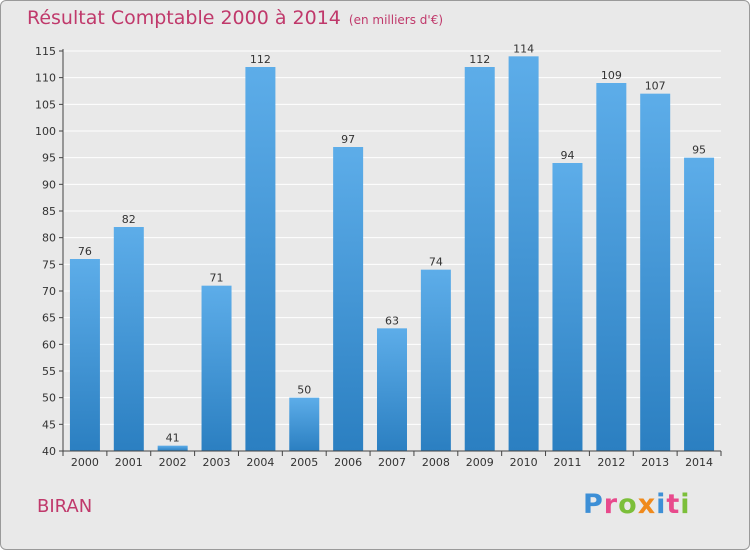 Image resolution: width=750 pixels, height=550 pixels. What do you see at coordinates (567, 307) in the screenshot?
I see `bar-2011` at bounding box center [567, 307].